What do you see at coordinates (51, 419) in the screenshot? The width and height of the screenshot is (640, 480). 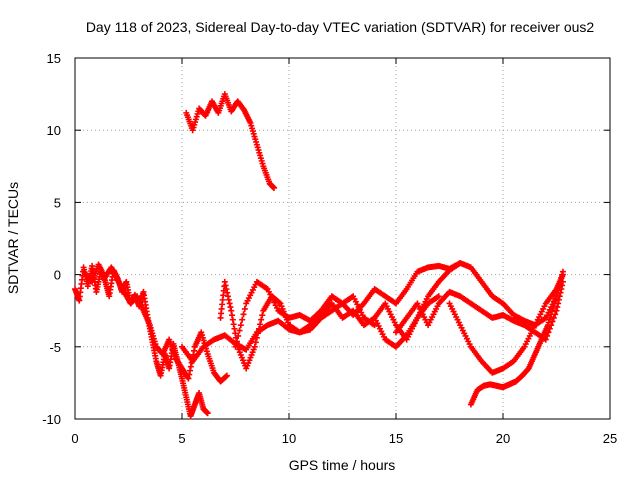 I see `y-tick-label: -10` at bounding box center [51, 419].